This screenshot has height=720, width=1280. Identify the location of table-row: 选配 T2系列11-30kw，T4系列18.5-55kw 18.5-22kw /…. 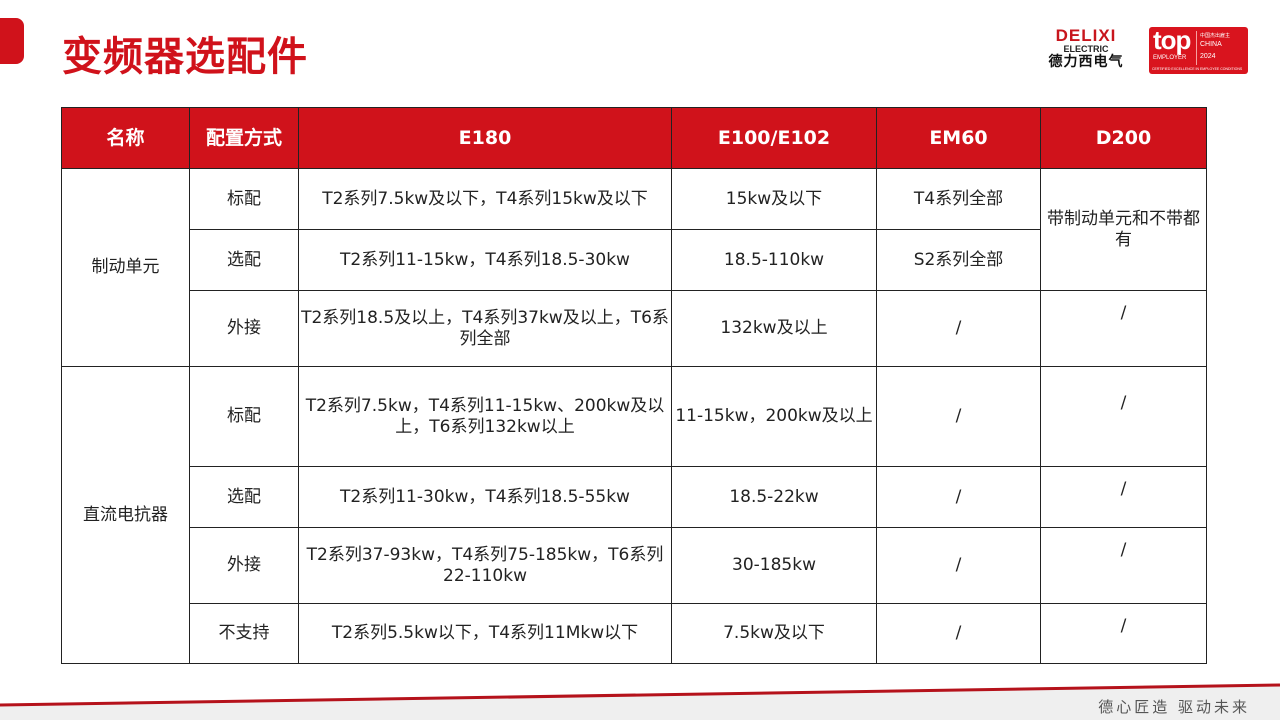
(634, 497).